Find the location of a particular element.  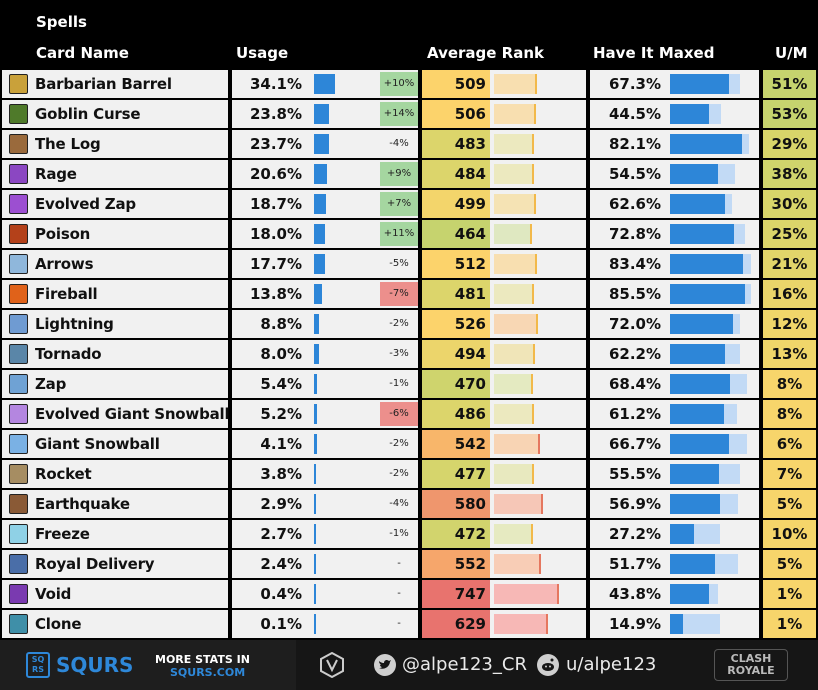

average-rank-cell: 580 is located at coordinates (504, 504).